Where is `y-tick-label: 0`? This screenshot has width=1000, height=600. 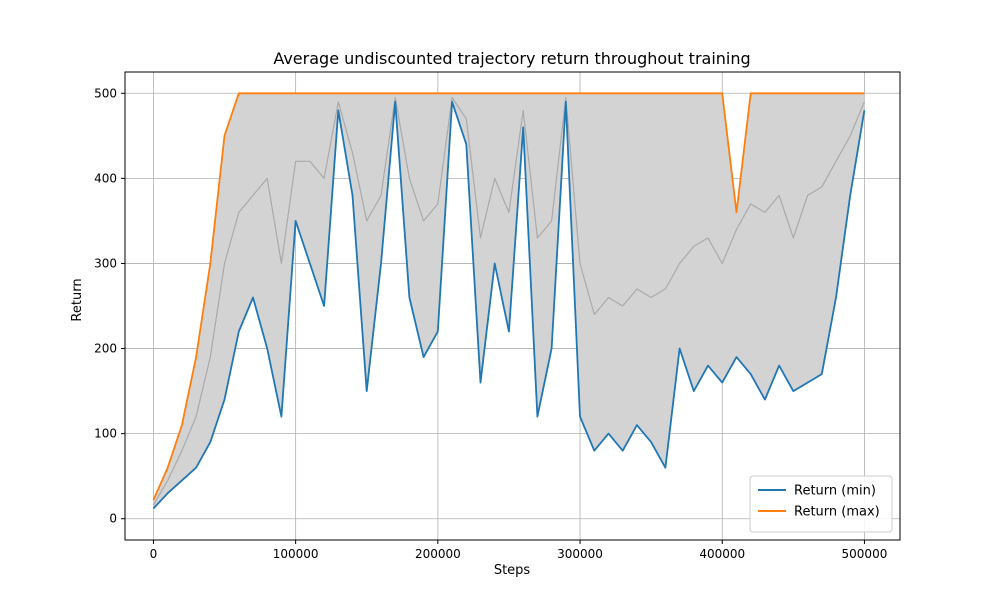
y-tick-label: 0 is located at coordinates (113, 519).